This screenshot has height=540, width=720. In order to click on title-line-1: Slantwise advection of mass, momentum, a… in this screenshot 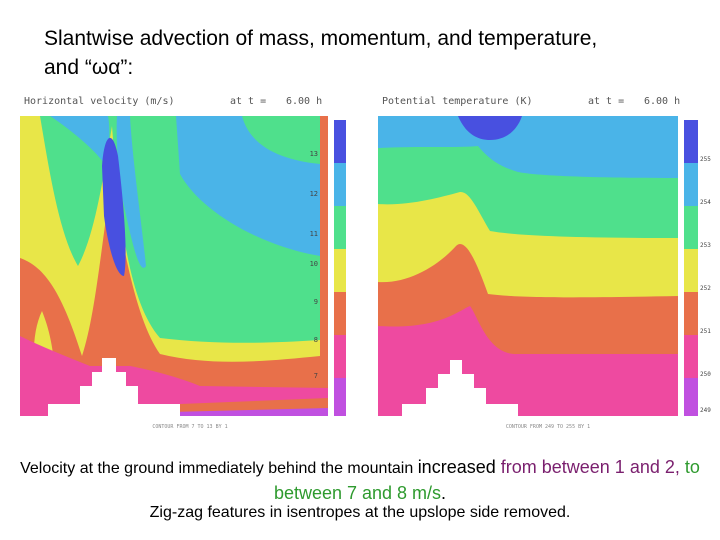, I will do `click(321, 38)`.